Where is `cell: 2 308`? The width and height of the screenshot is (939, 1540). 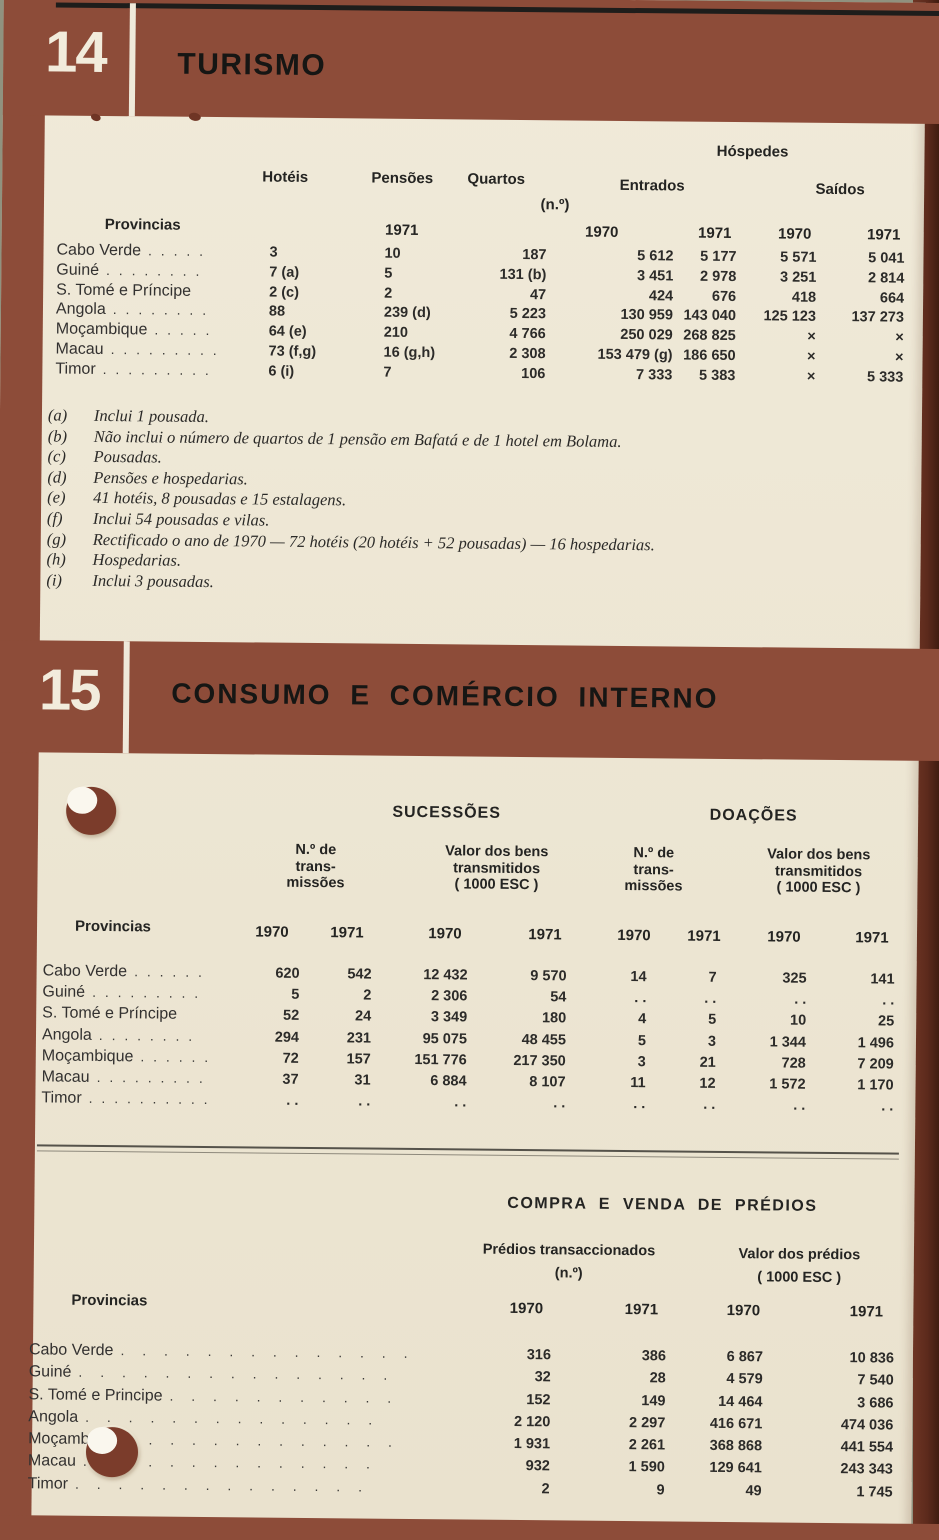
cell: 2 308 is located at coordinates (527, 354).